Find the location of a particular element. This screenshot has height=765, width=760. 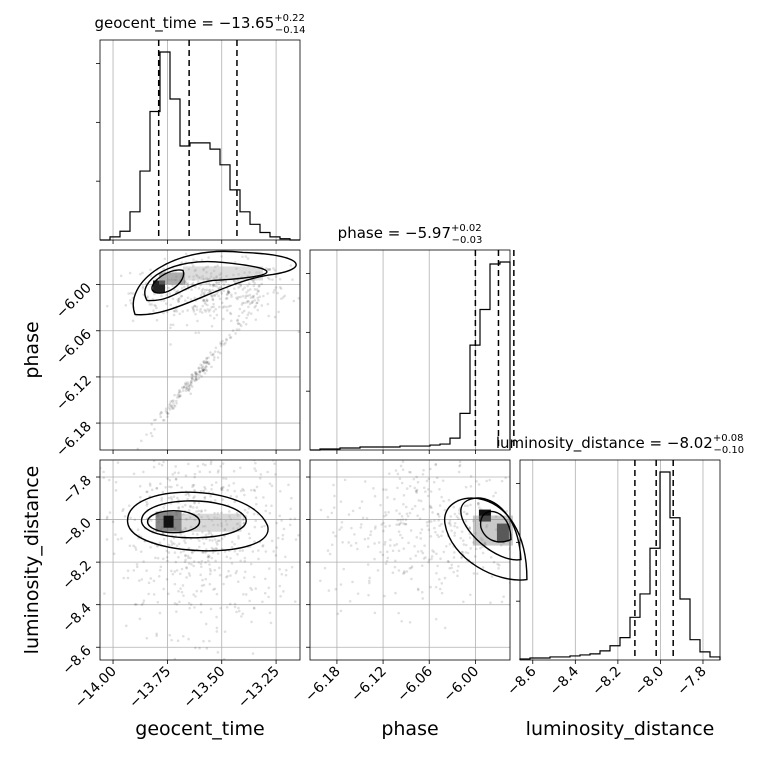

density-cell is located at coordinates (223, 273).